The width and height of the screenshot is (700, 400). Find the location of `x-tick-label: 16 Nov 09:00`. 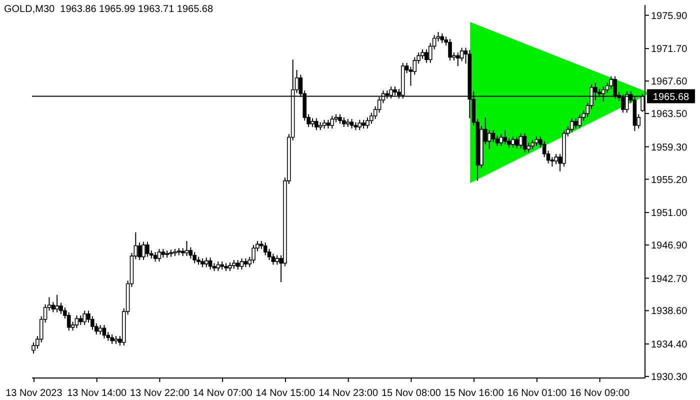

x-tick-label: 16 Nov 09:00 is located at coordinates (600, 393).